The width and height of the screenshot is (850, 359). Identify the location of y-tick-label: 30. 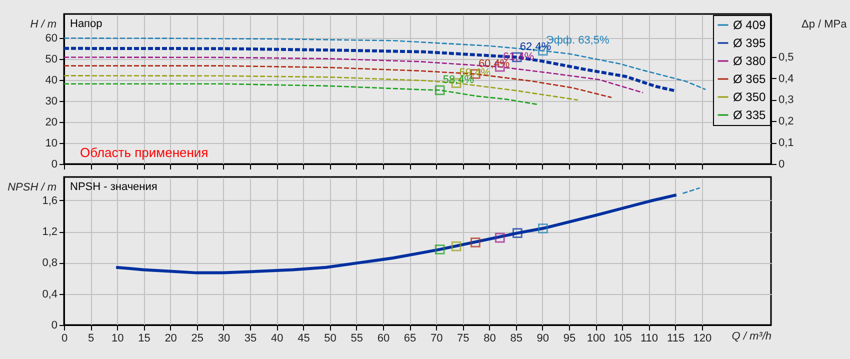
(51, 102).